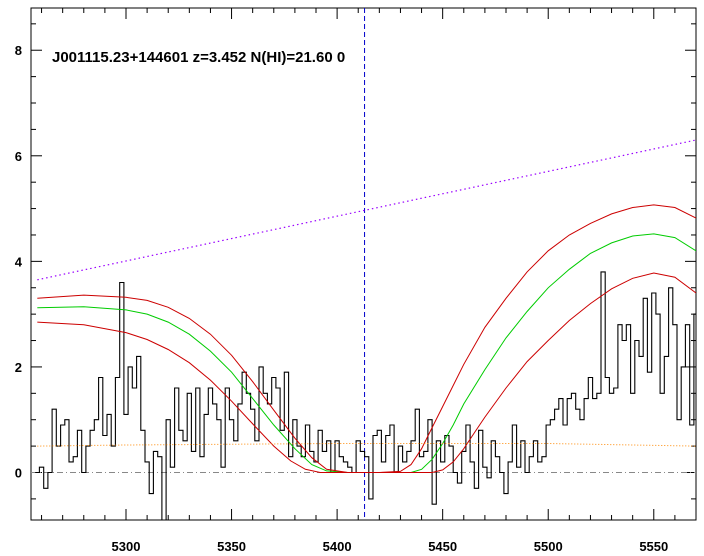 The height and width of the screenshot is (556, 704). Describe the element at coordinates (18, 472) in the screenshot. I see `y-tick-label: 0` at that location.